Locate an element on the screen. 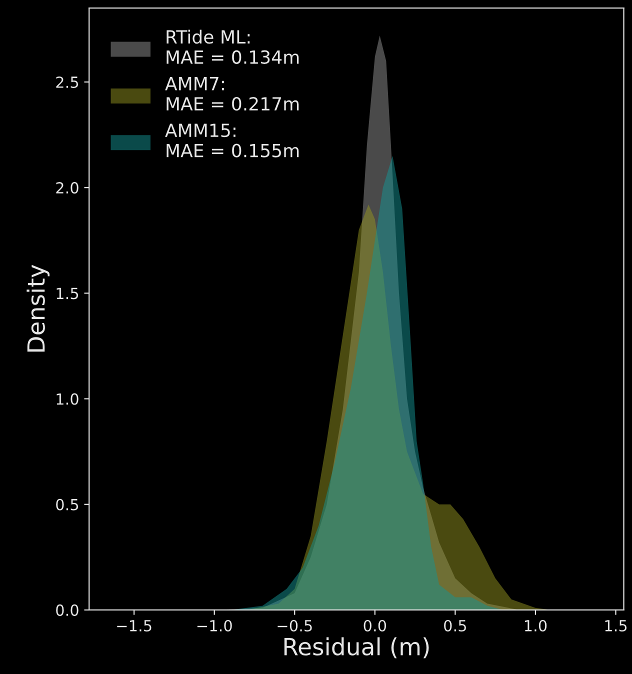 This screenshot has width=632, height=674. x-tick-label: 1.0 is located at coordinates (536, 626).